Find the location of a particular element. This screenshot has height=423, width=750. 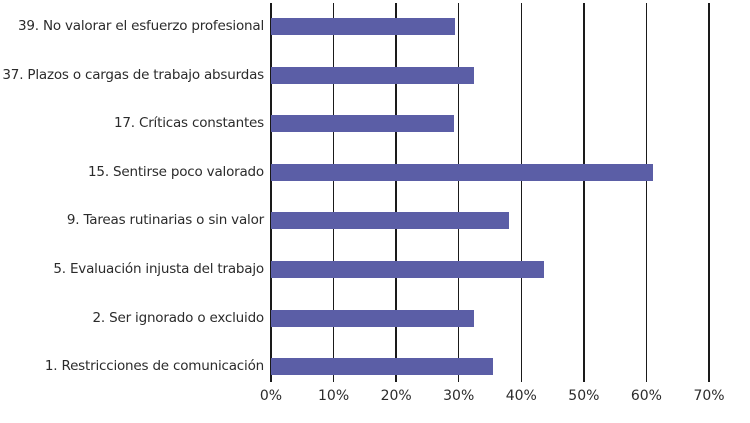

category-label: 15. Sentirse poco valorado is located at coordinates (176, 171).